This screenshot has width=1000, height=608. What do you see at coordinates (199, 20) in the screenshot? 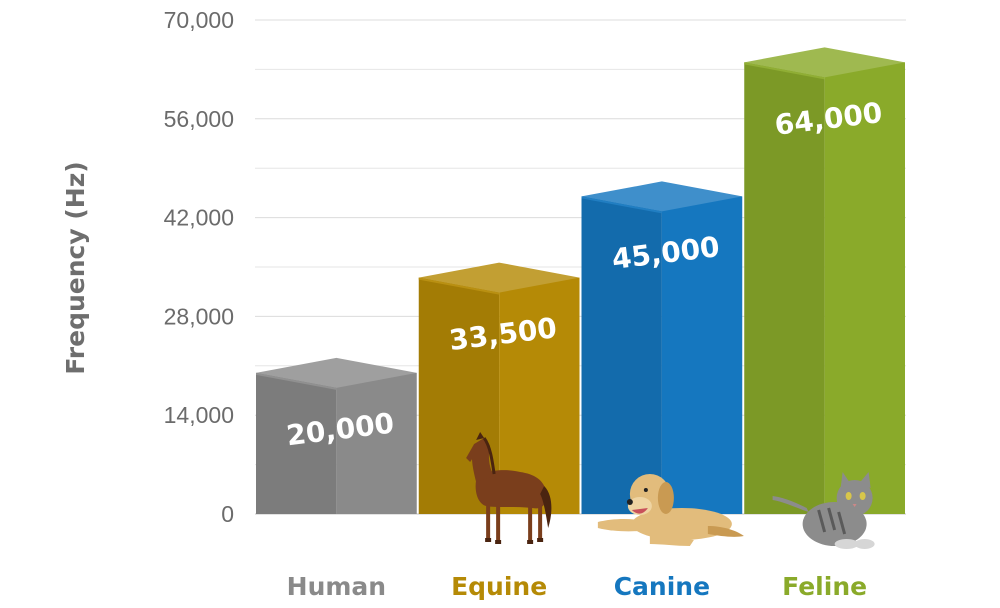
I see `y-tick-label: 70,000` at bounding box center [199, 20].